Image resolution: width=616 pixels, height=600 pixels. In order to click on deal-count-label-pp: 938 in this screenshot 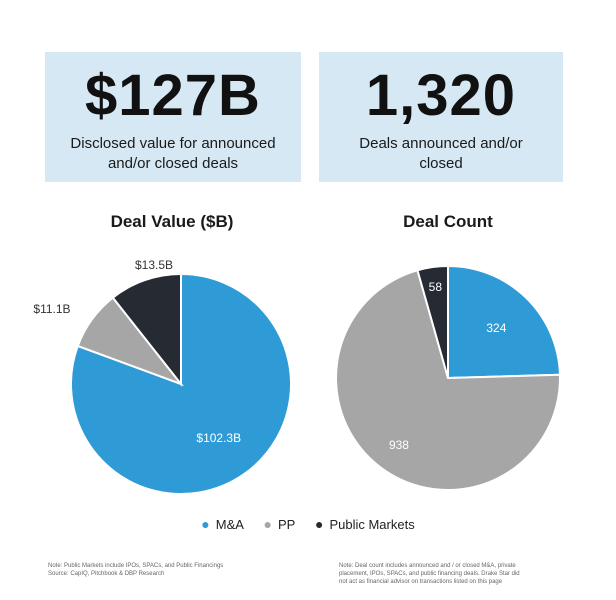, I will do `click(399, 445)`.